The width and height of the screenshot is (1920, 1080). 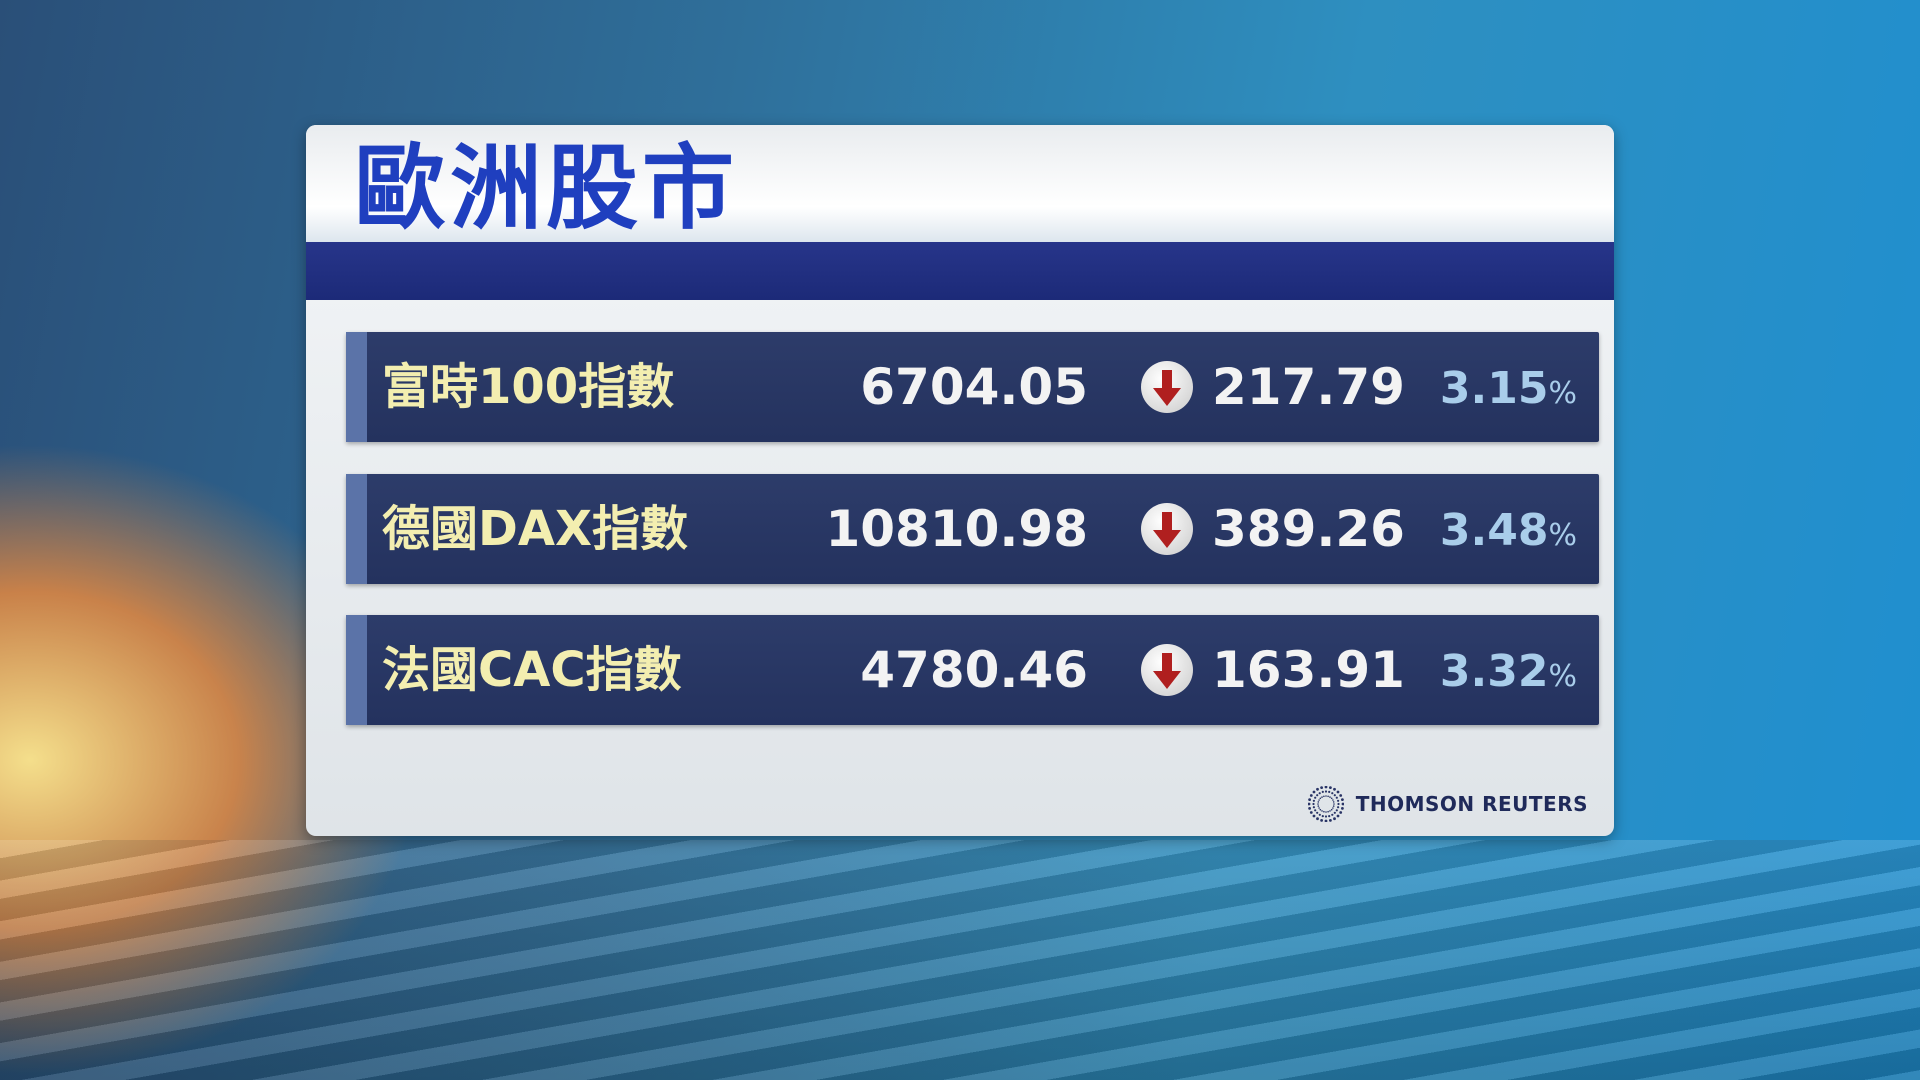 I want to click on index-row: 富時100指數 6704.05 217.79 3.15%, so click(x=972, y=387).